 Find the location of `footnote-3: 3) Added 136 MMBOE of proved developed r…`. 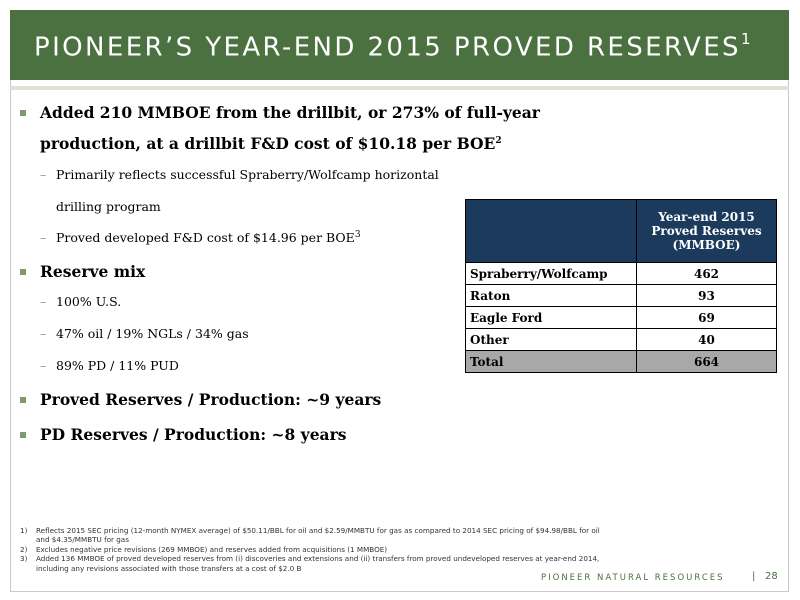

footnote-3: 3) Added 136 MMBOE of proved developed r… is located at coordinates (310, 563).